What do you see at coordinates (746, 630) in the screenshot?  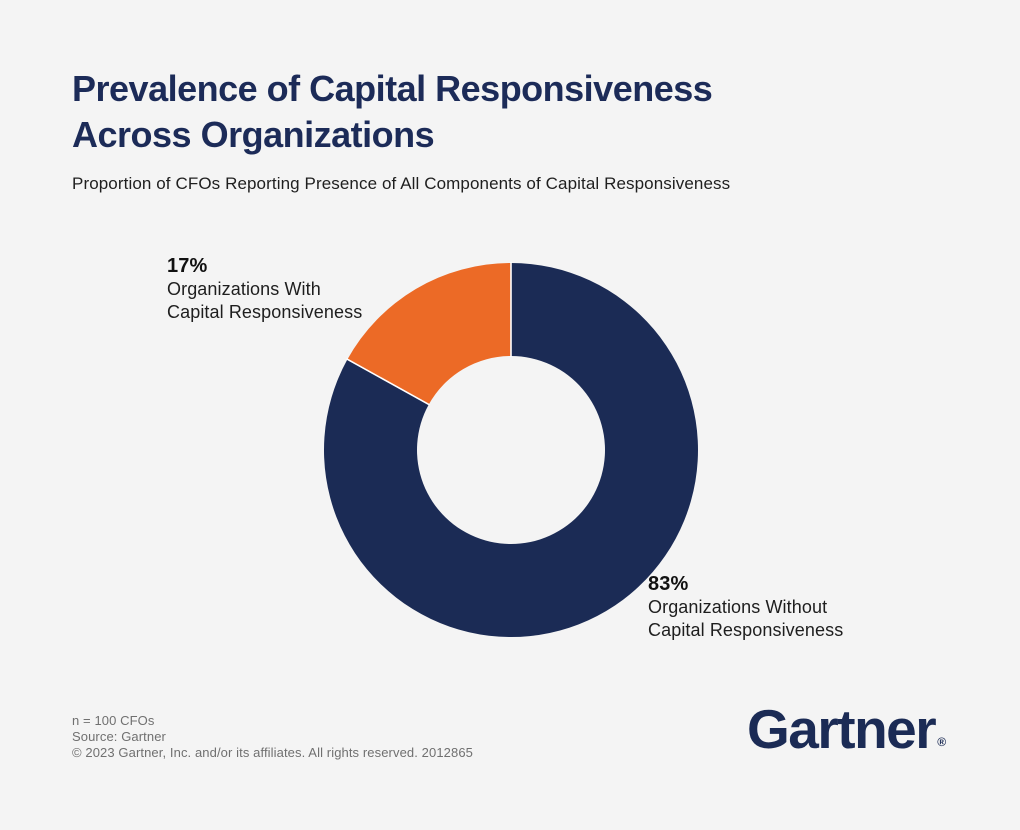 I see `callout-without-label-line-2: Capital Responsiveness` at bounding box center [746, 630].